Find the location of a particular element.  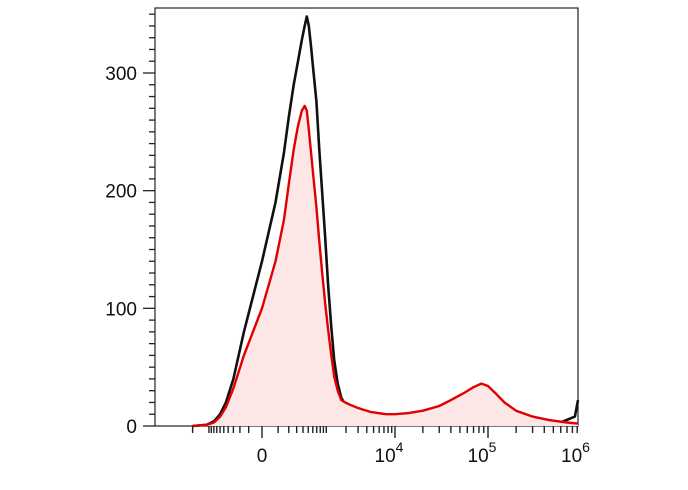

x-tick-label: 10⁴ is located at coordinates (389, 453).